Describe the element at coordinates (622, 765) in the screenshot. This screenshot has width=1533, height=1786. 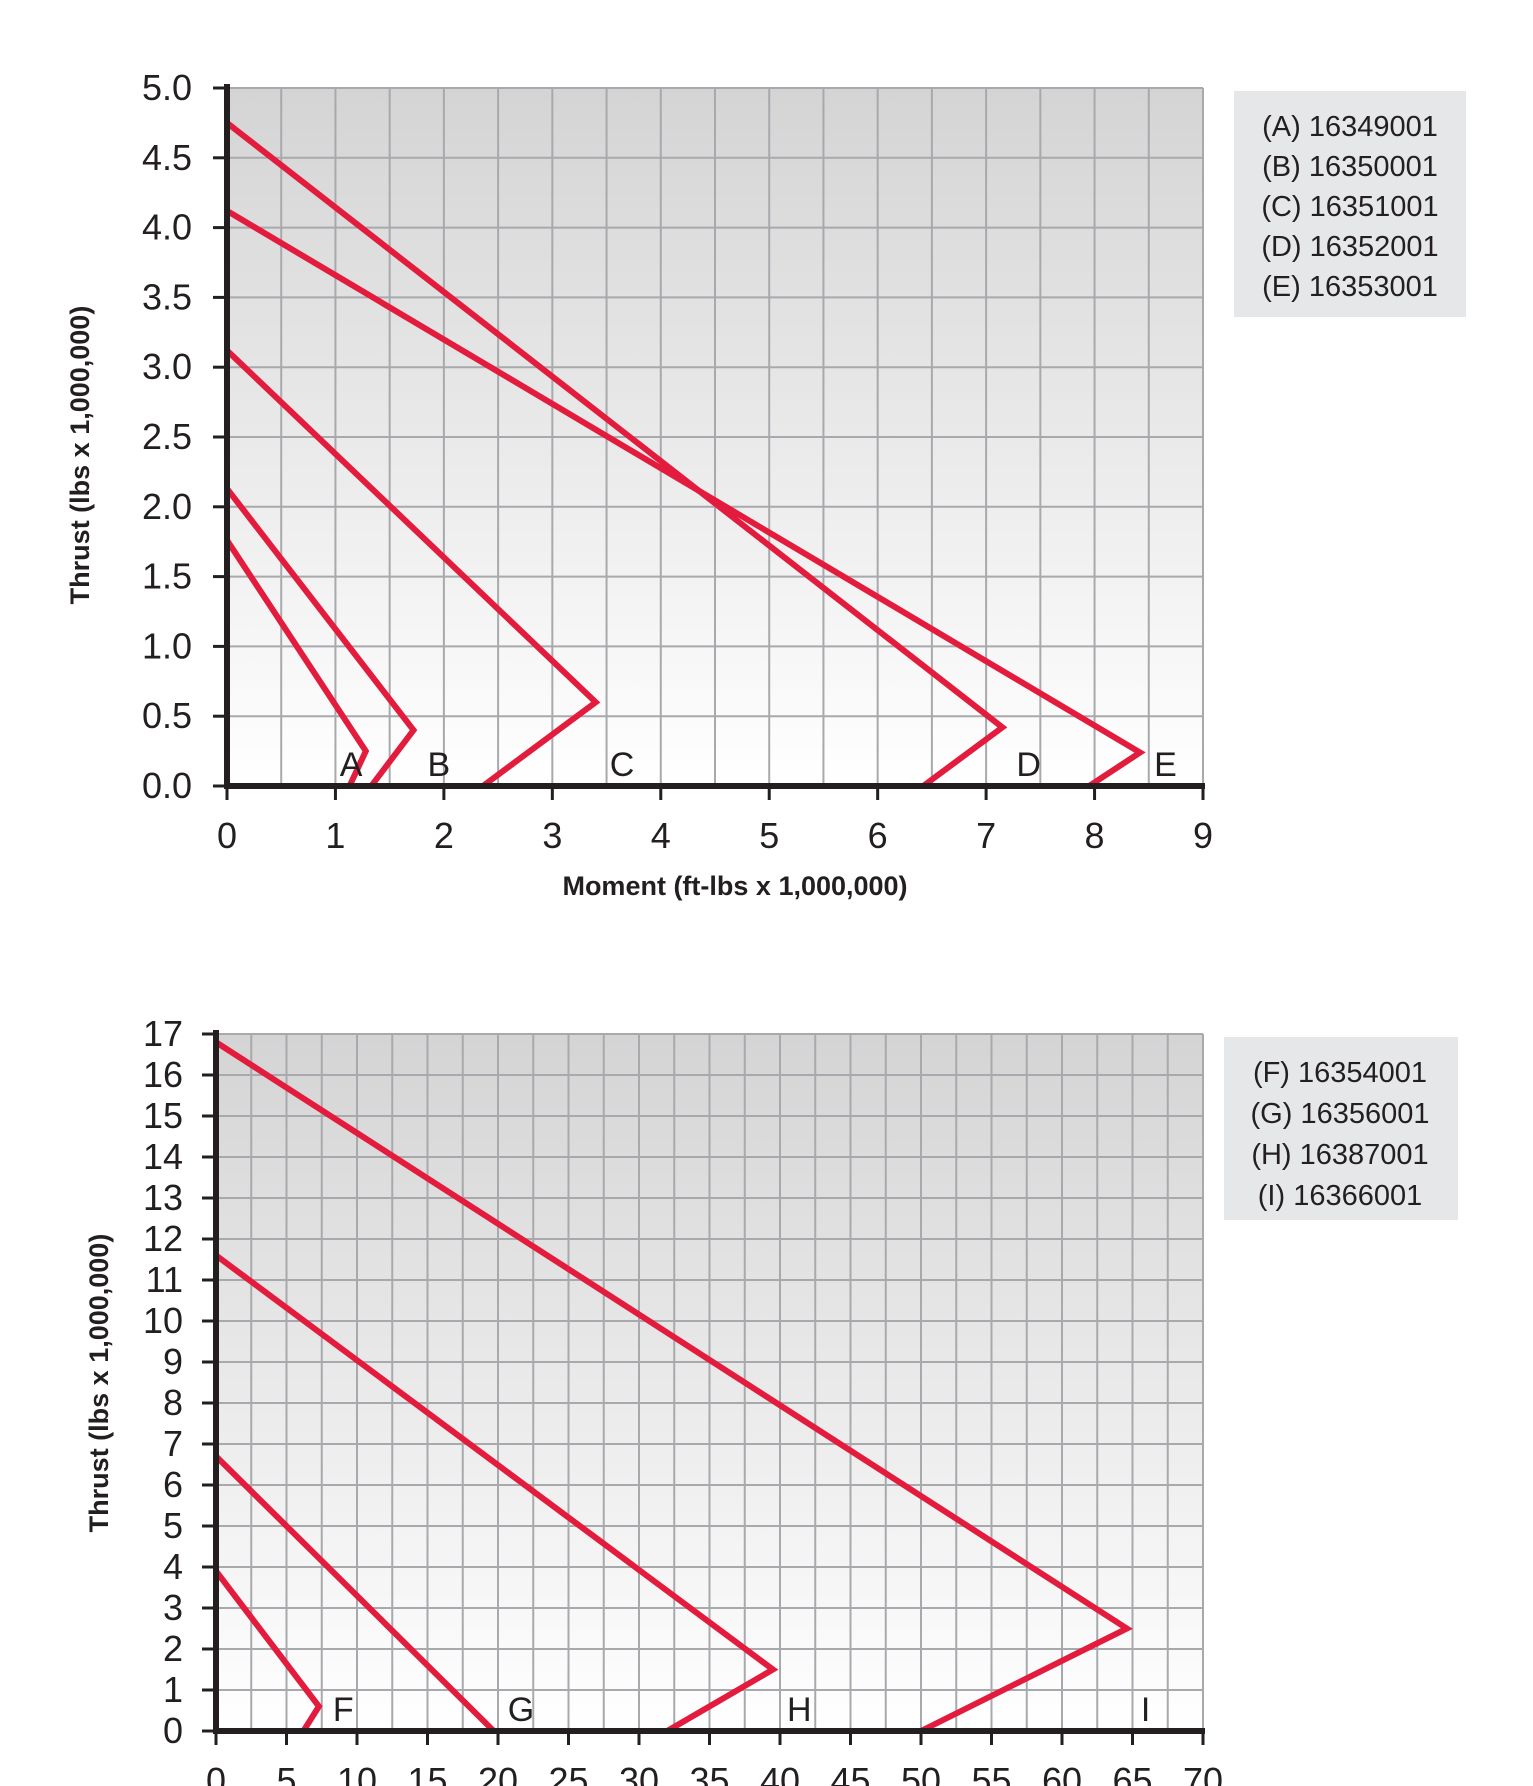
I see `series-c-label: C` at that location.